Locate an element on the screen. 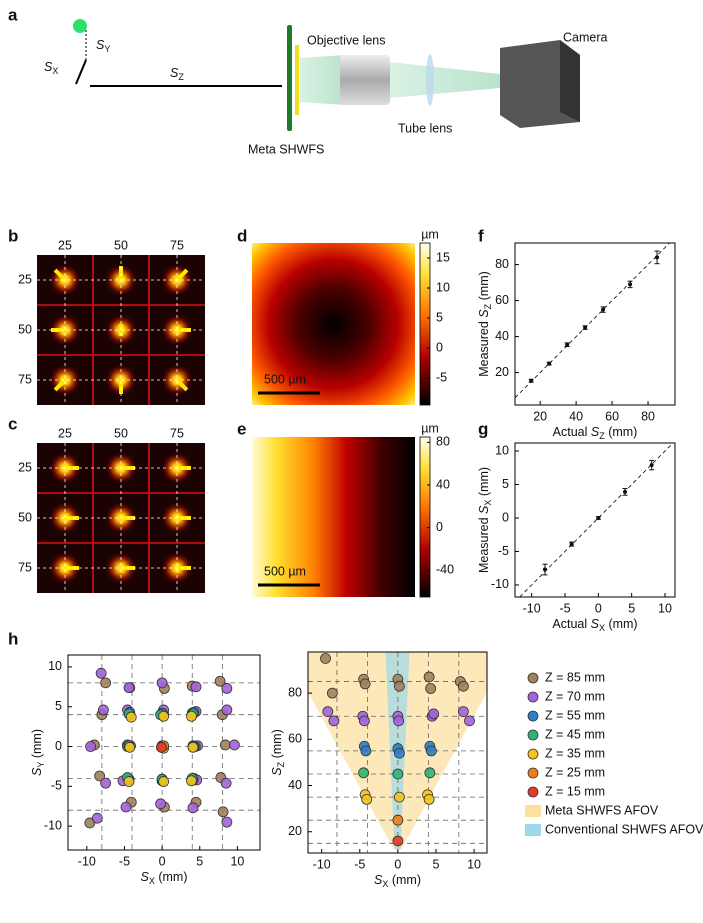  panel-label: d is located at coordinates (242, 235).